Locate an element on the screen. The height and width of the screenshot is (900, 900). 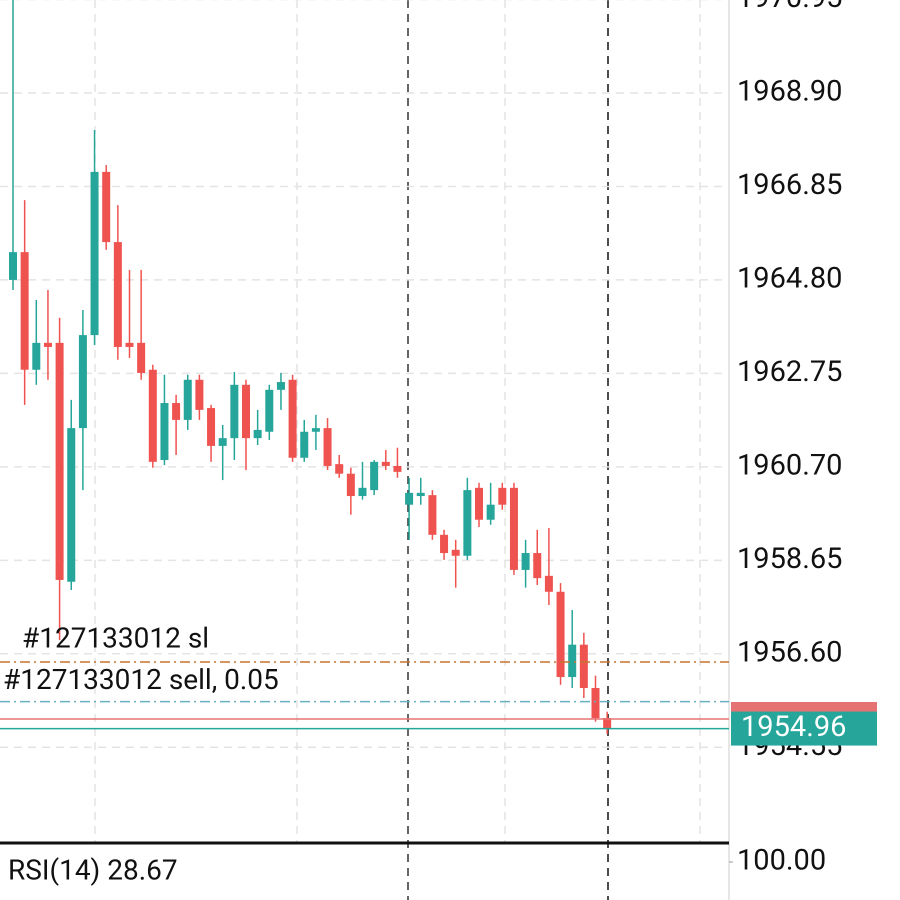
y-tick-label: 1968.90 is located at coordinates (789, 92).